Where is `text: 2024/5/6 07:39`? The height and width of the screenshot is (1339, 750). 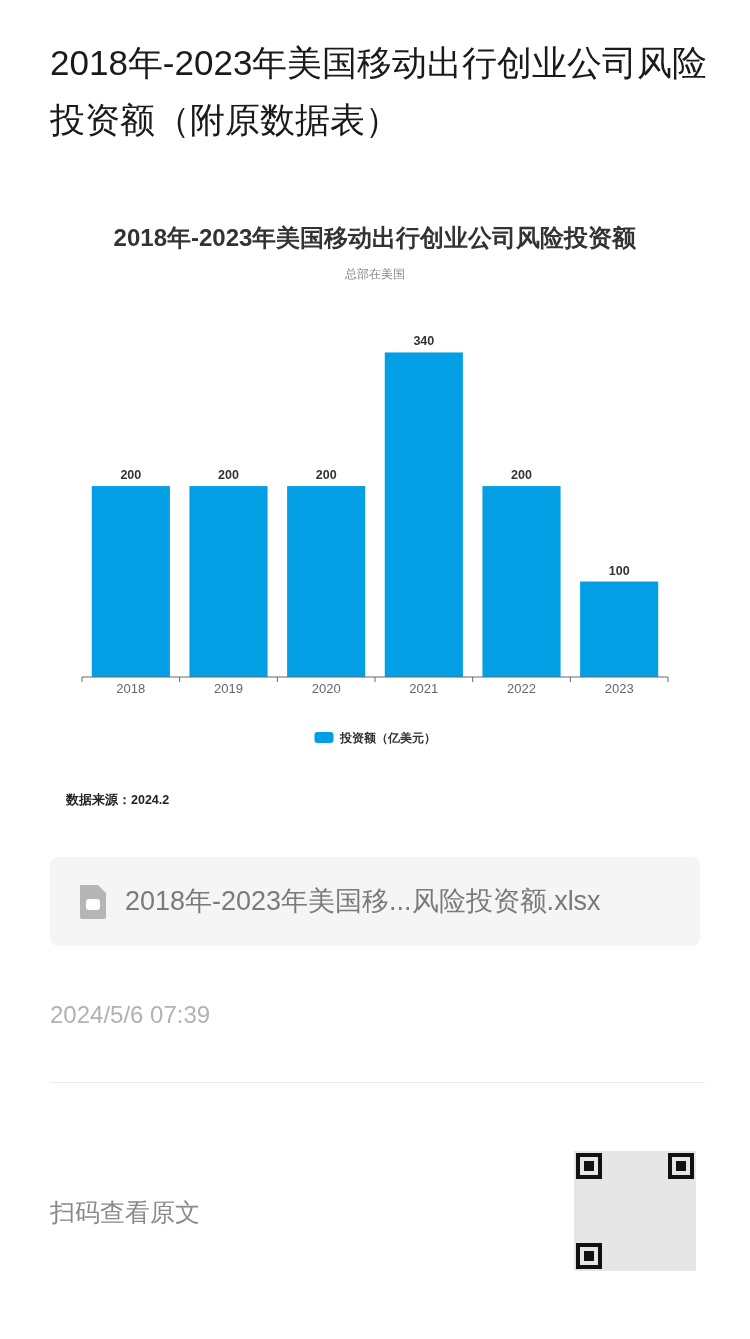 text: 2024/5/6 07:39 is located at coordinates (130, 1015).